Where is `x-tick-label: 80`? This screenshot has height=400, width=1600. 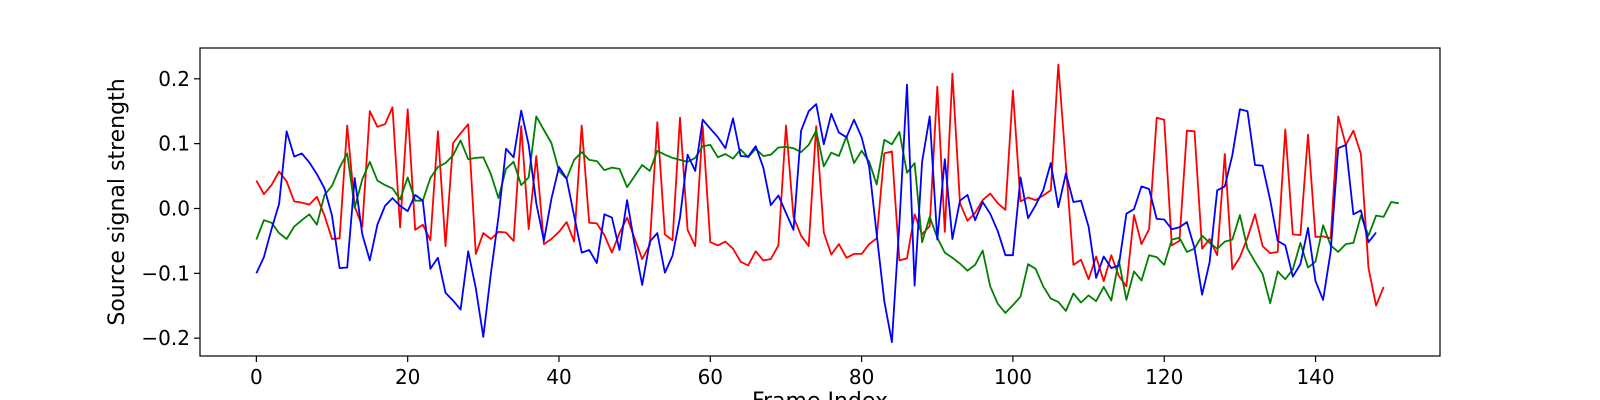 x-tick-label: 80 is located at coordinates (861, 377).